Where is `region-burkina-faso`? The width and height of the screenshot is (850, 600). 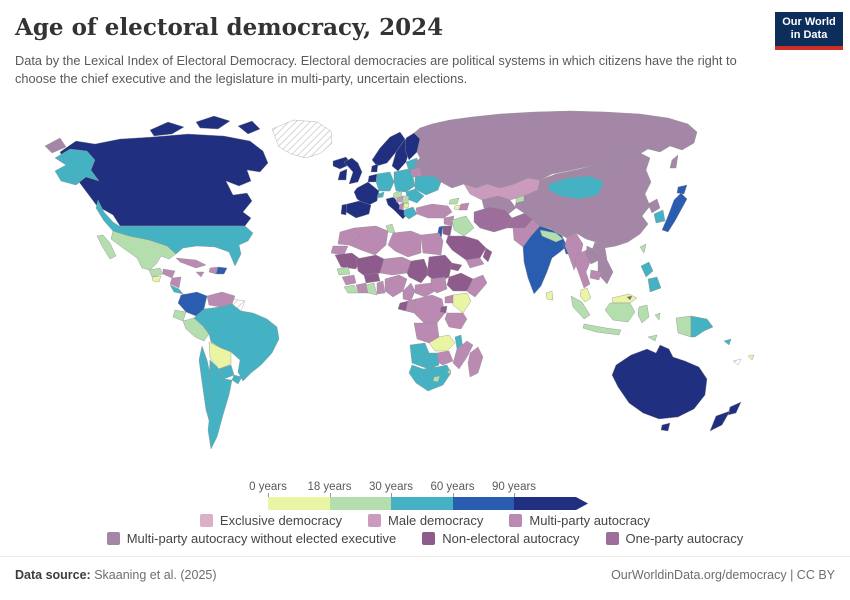
region-burkina-faso is located at coordinates (372, 278).